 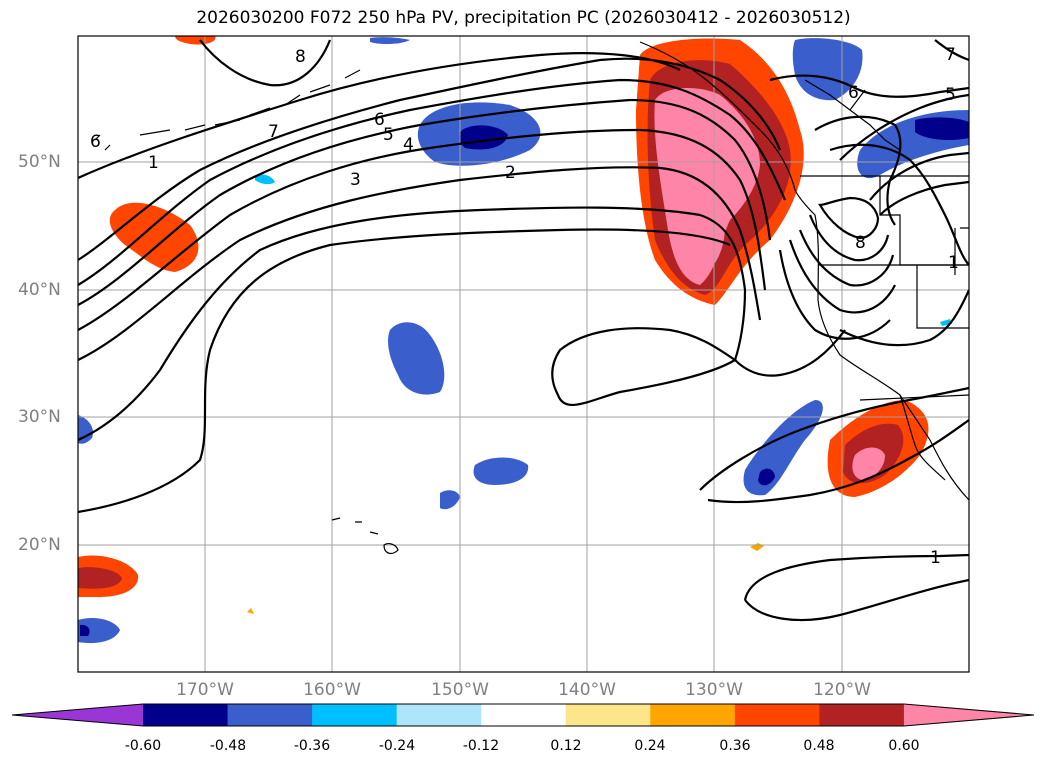 I want to click on colorbar-extend-low, so click(x=77, y=715).